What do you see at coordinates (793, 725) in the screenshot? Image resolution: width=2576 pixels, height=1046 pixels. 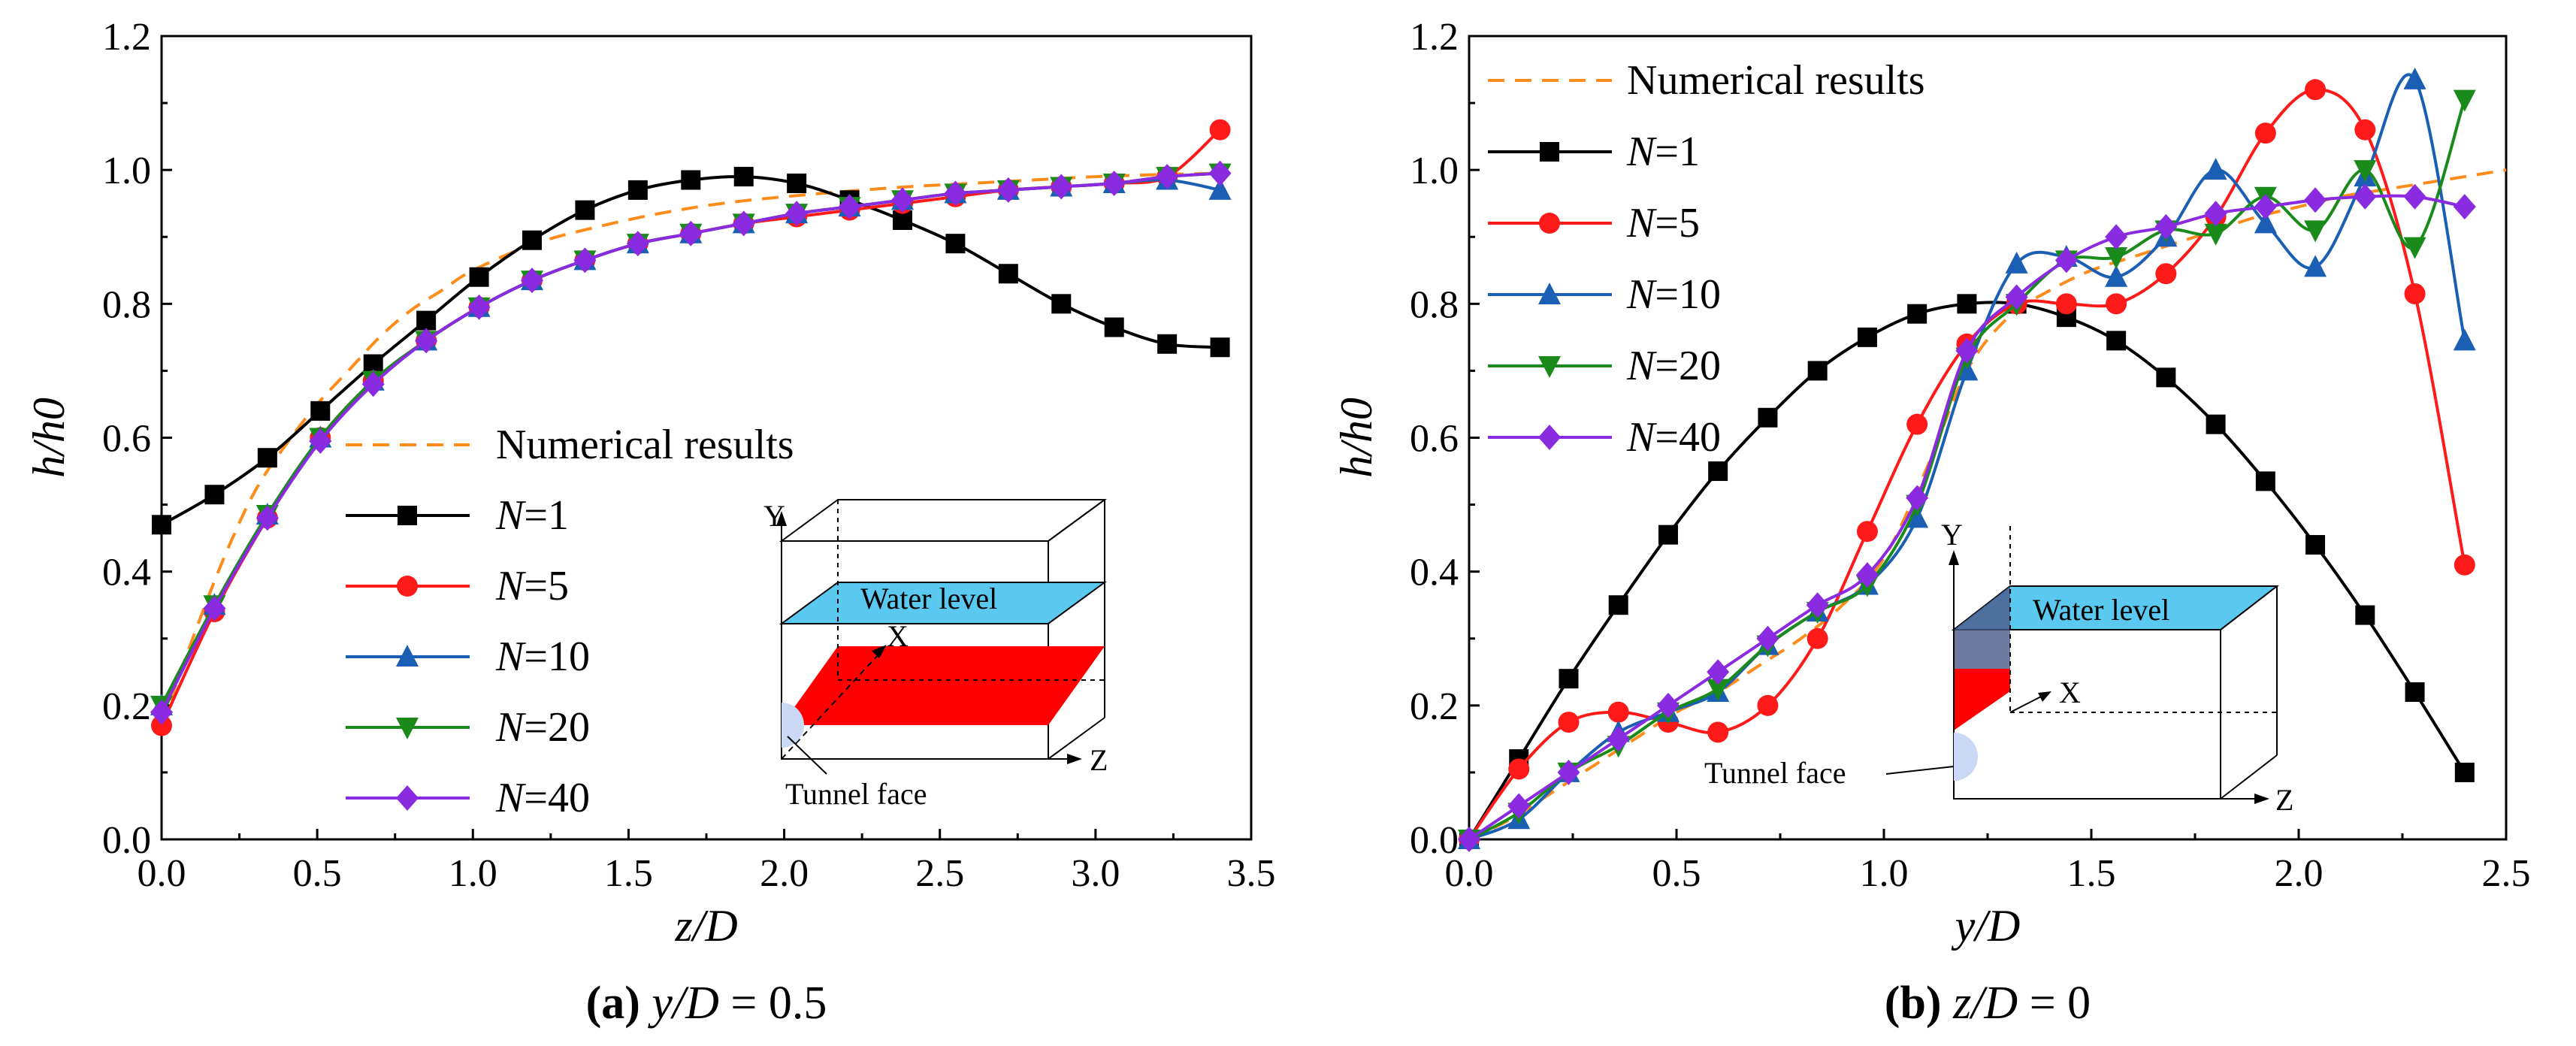 I see `tunnel-face-shape` at bounding box center [793, 725].